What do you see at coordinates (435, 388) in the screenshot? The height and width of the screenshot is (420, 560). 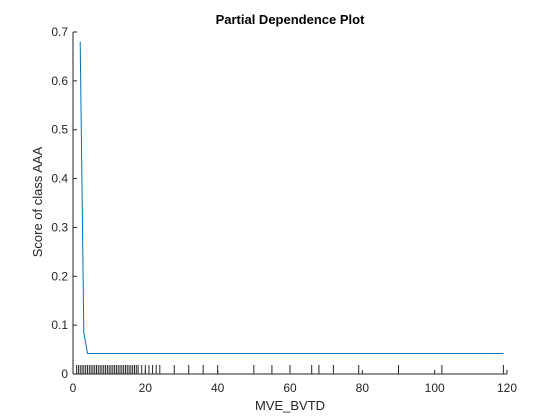 I see `x-tick-label: 100` at bounding box center [435, 388].